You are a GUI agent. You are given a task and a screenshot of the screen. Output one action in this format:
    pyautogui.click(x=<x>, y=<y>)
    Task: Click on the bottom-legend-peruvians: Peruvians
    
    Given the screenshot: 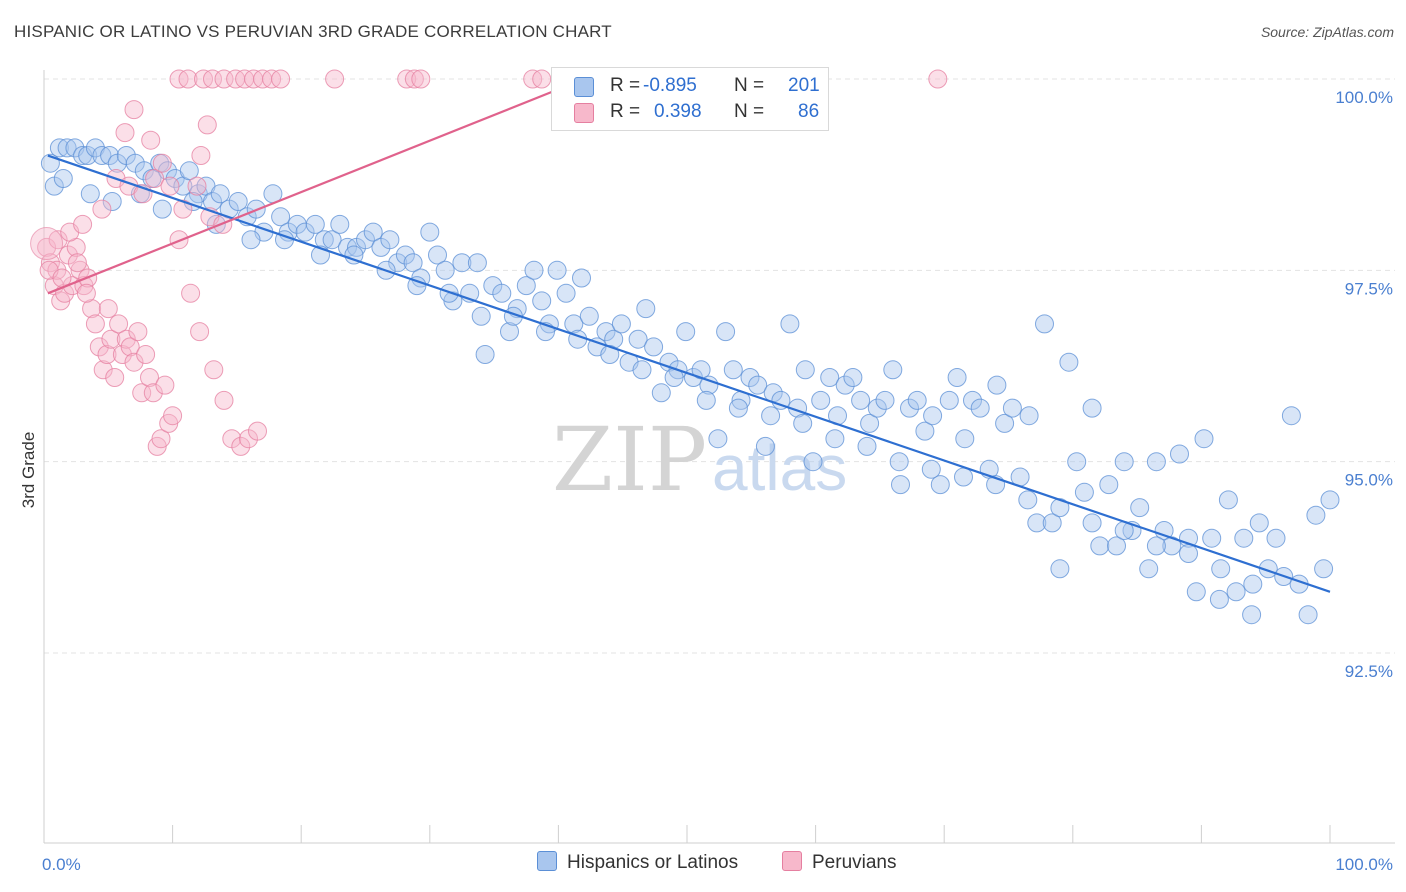 What is the action you would take?
    pyautogui.click(x=839, y=862)
    